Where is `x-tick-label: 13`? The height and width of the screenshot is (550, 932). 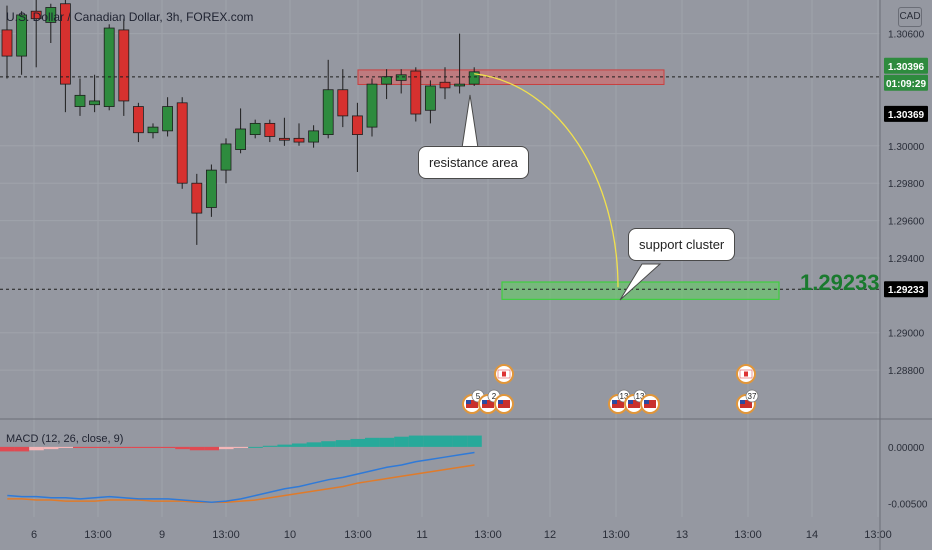 x-tick-label: 13 is located at coordinates (682, 535).